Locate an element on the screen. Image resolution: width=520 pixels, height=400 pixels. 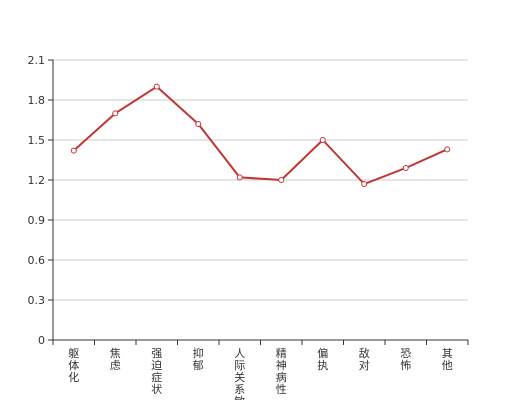
y-tick-label: 2.1 is located at coordinates (37, 60).